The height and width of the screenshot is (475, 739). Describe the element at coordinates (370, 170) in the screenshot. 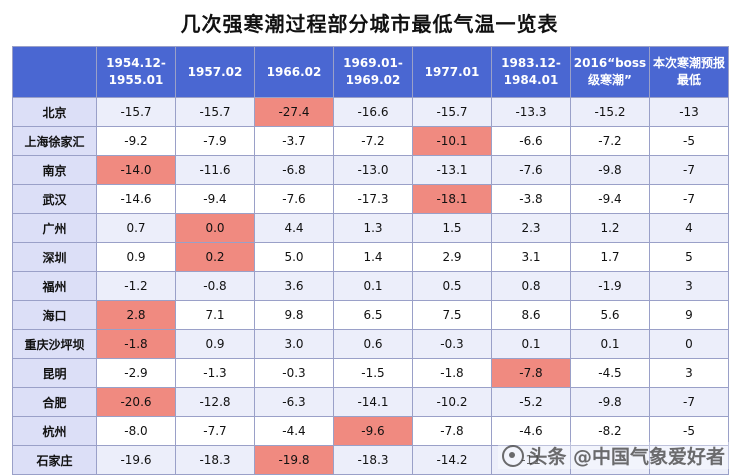

I see `table-row: 南京 -14.0 -11.6 -6.8 -13.0 -13.1 -7.6 -9.8 -7` at that location.